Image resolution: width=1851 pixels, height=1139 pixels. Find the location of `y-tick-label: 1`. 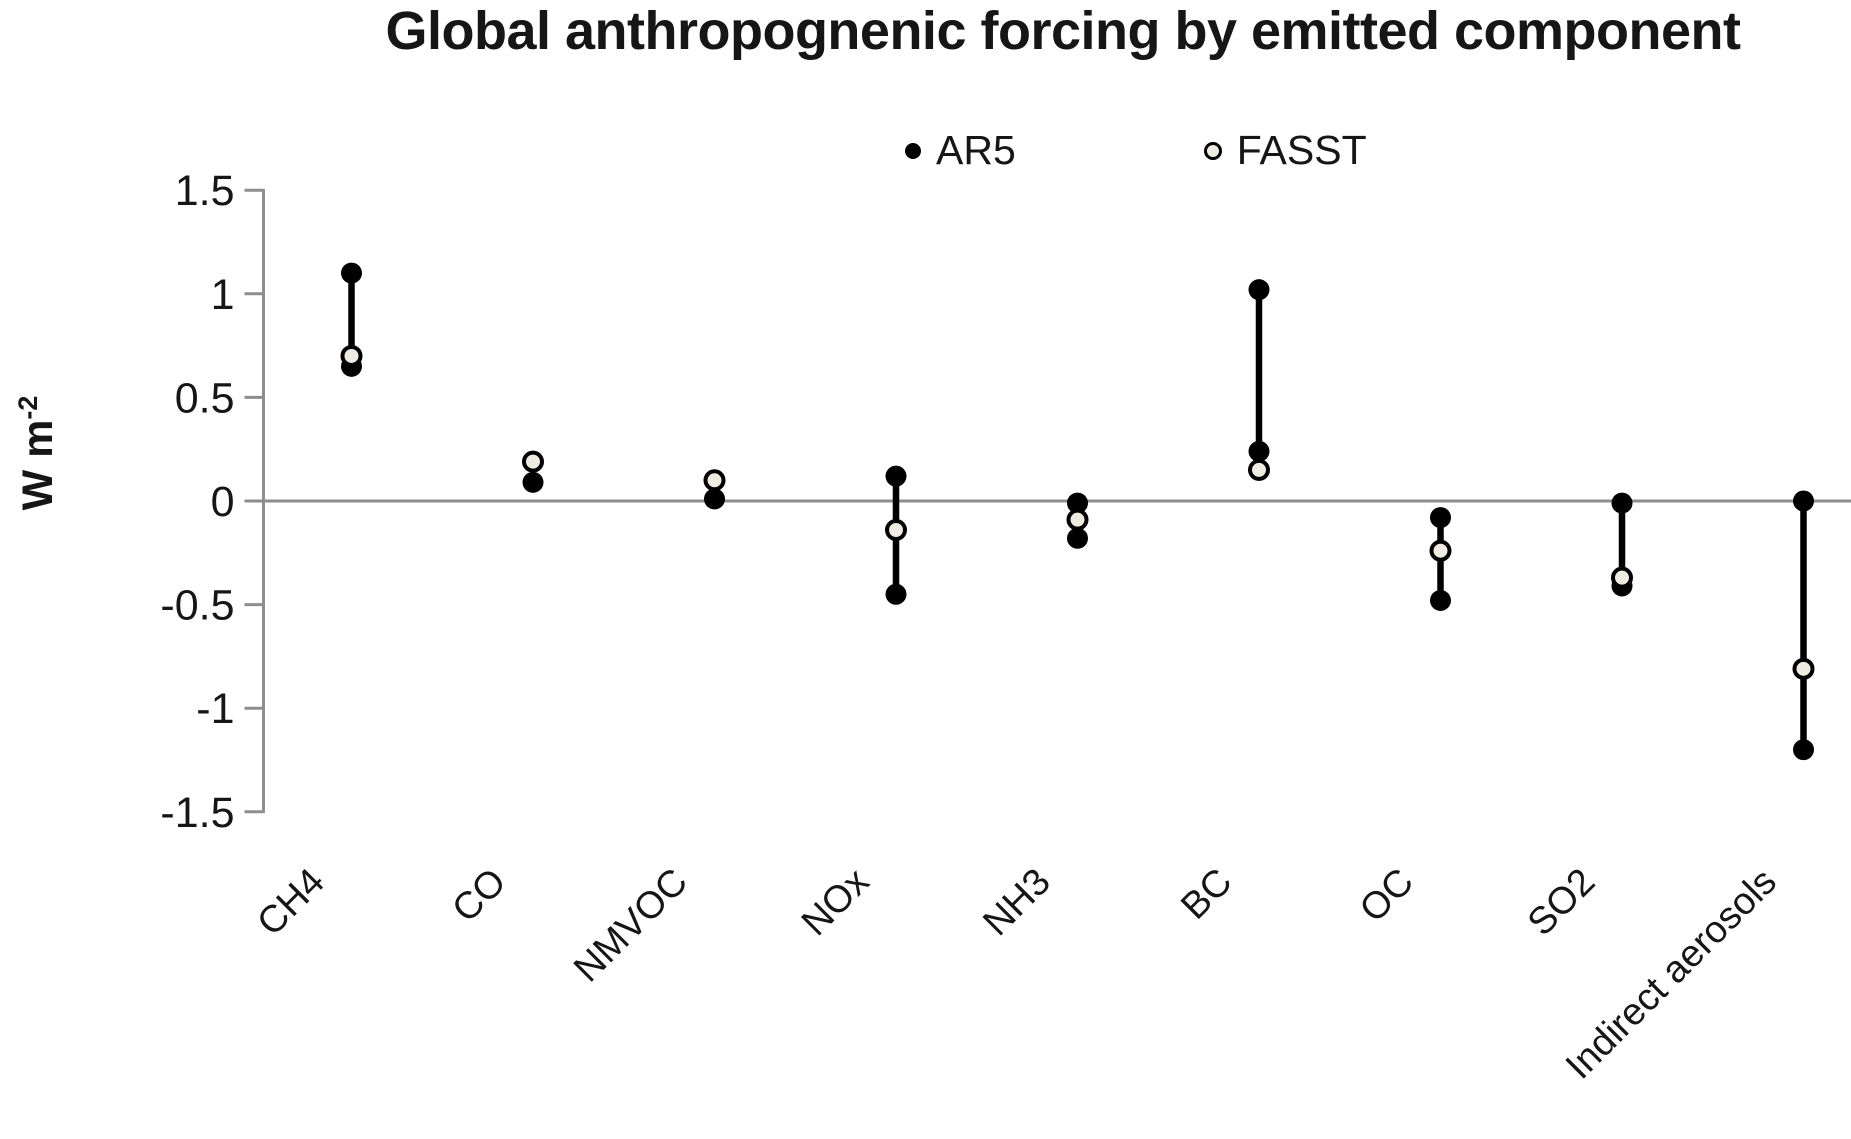

y-tick-label: 1 is located at coordinates (223, 295).